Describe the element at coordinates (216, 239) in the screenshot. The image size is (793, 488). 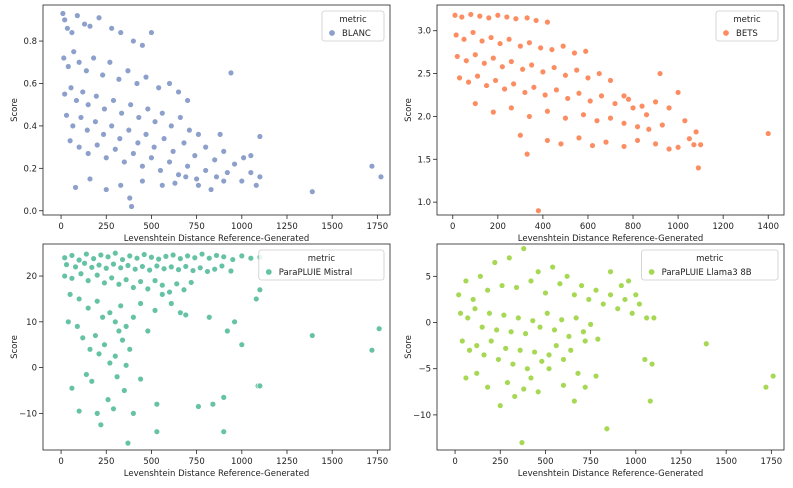
I see `x-axis-label: Levenshtein Distance Reference-Generated` at that location.